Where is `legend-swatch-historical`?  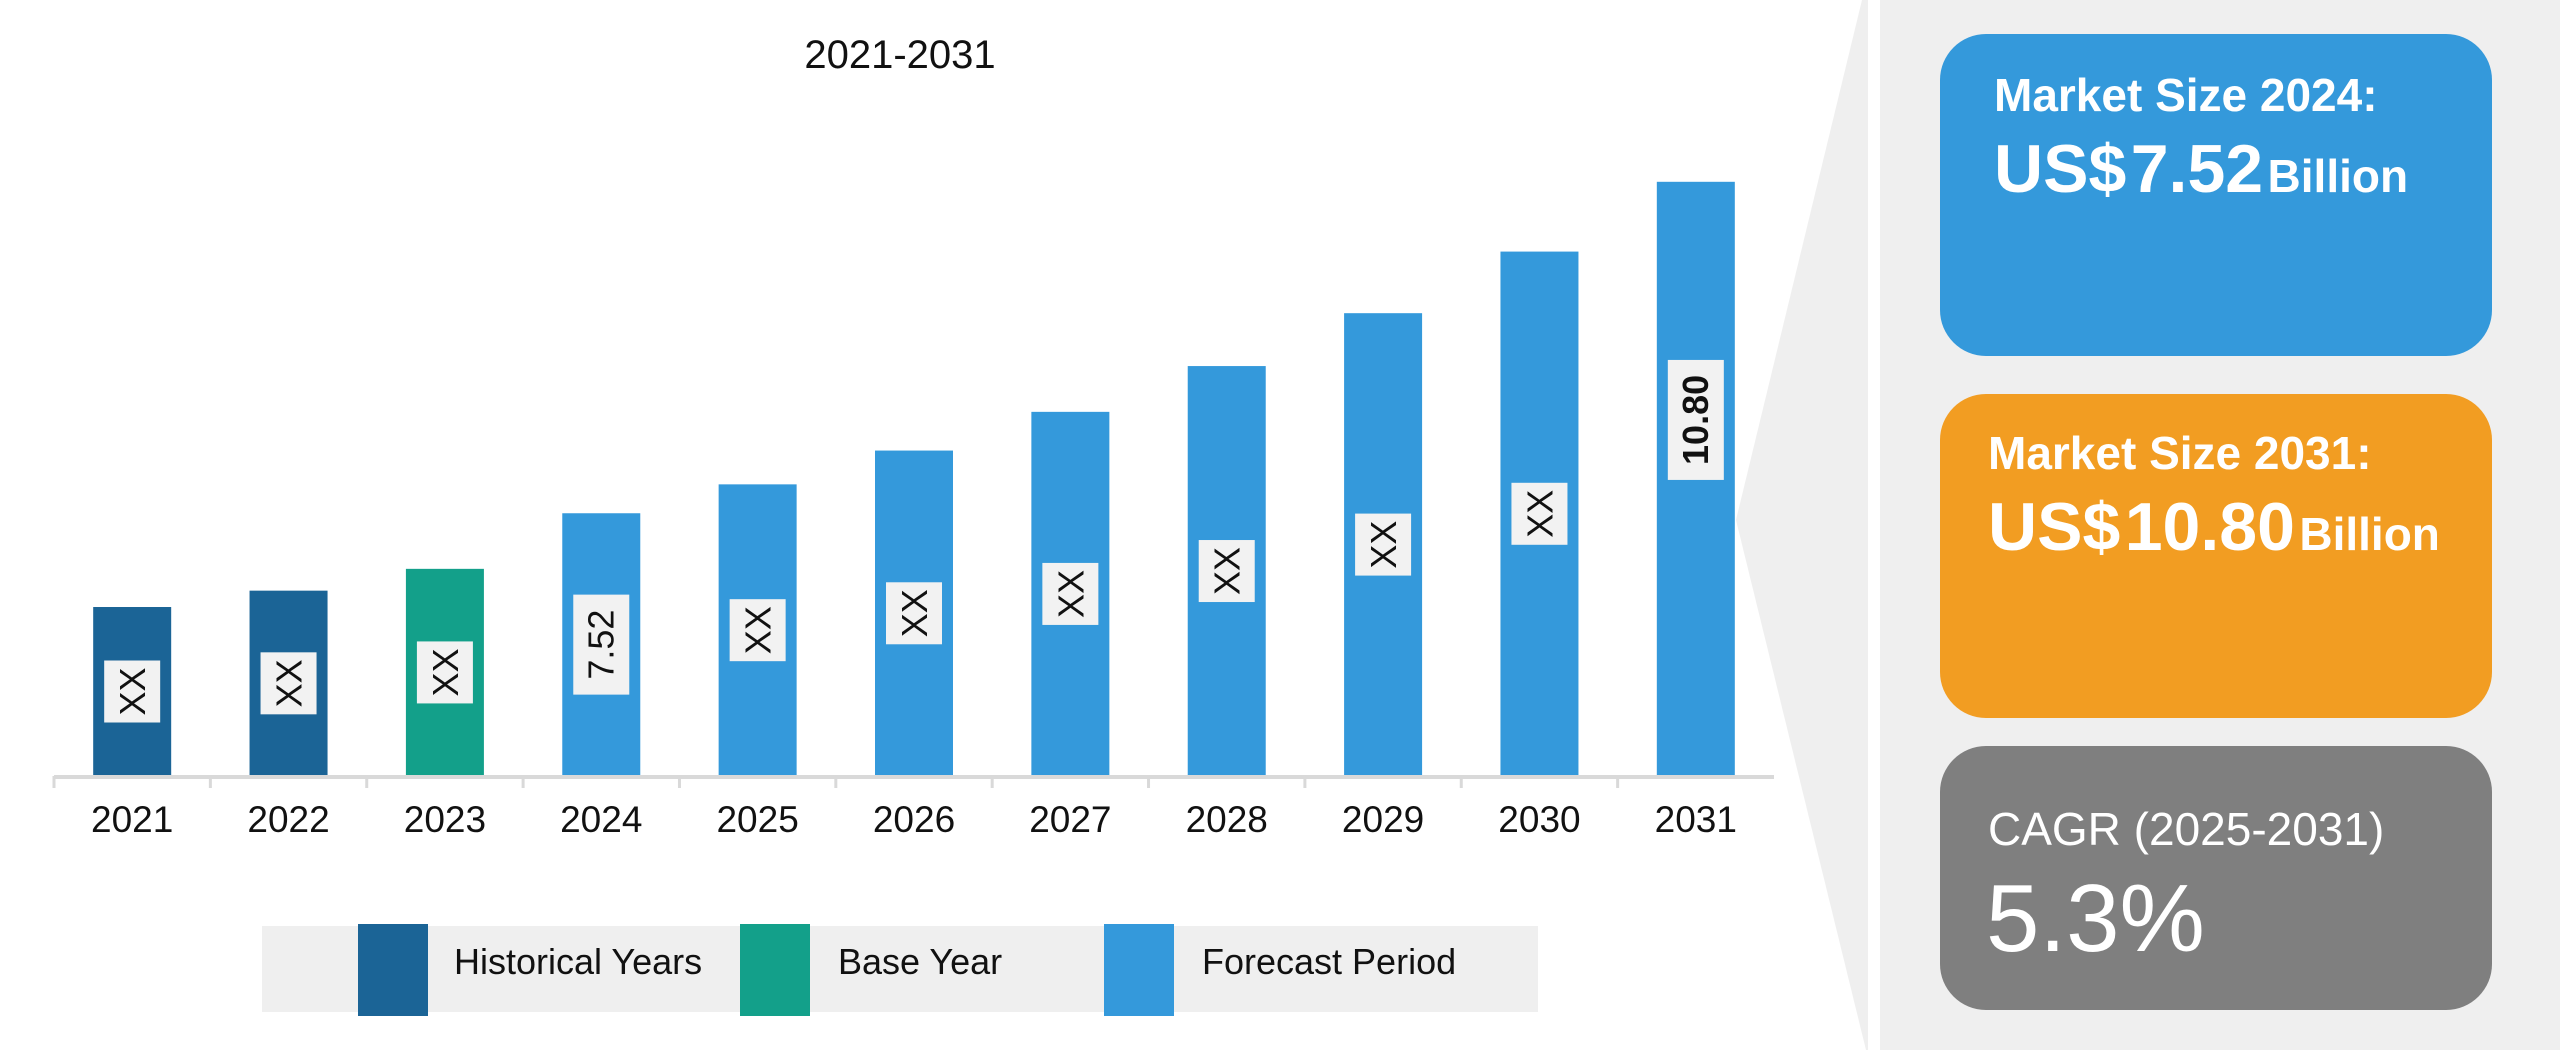 legend-swatch-historical is located at coordinates (393, 970).